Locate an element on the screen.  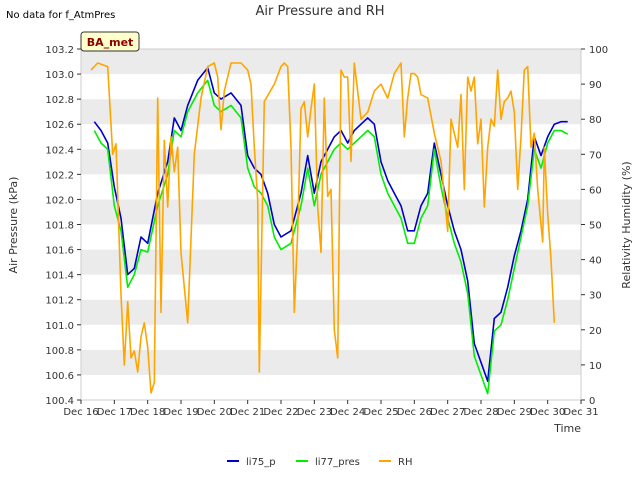
x-axis-label: Time is located at coordinates (567, 428).